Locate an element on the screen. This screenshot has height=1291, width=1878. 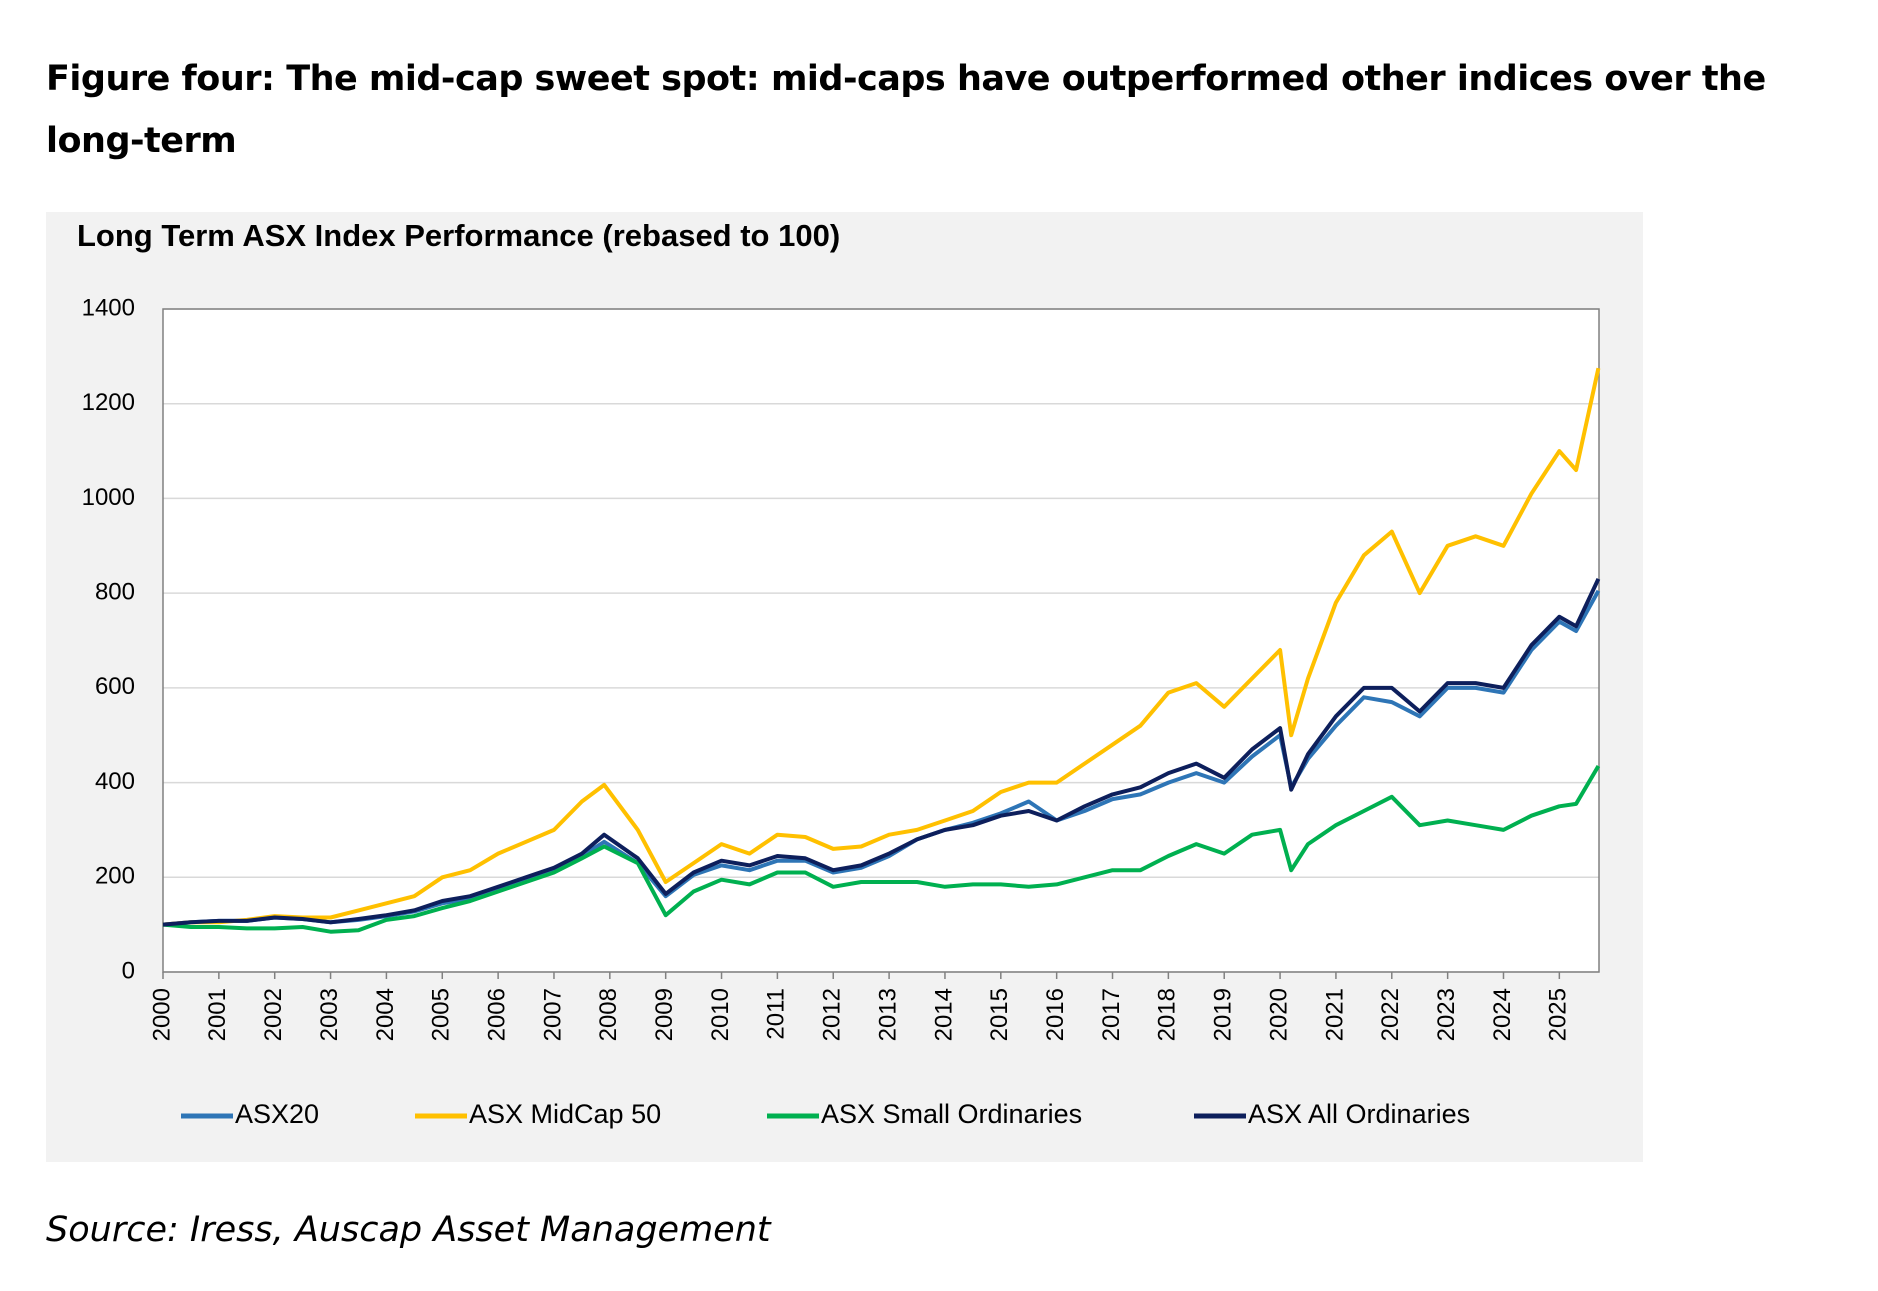
x-tick-label: 2004 is located at coordinates (385, 1014).